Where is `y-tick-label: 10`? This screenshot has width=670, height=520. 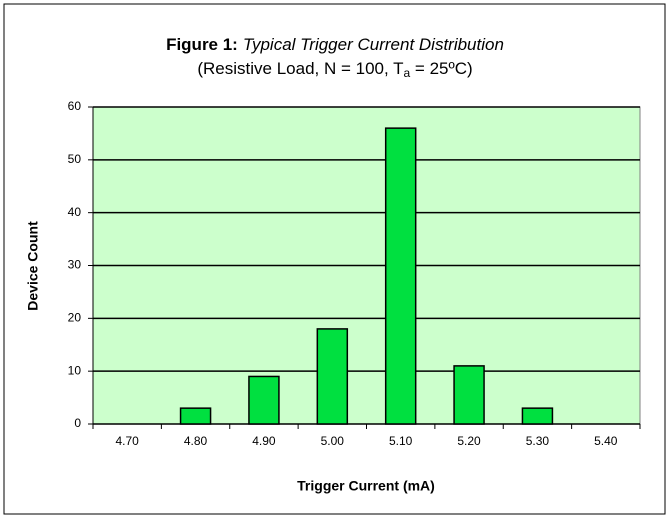
y-tick-label: 10 is located at coordinates (75, 370).